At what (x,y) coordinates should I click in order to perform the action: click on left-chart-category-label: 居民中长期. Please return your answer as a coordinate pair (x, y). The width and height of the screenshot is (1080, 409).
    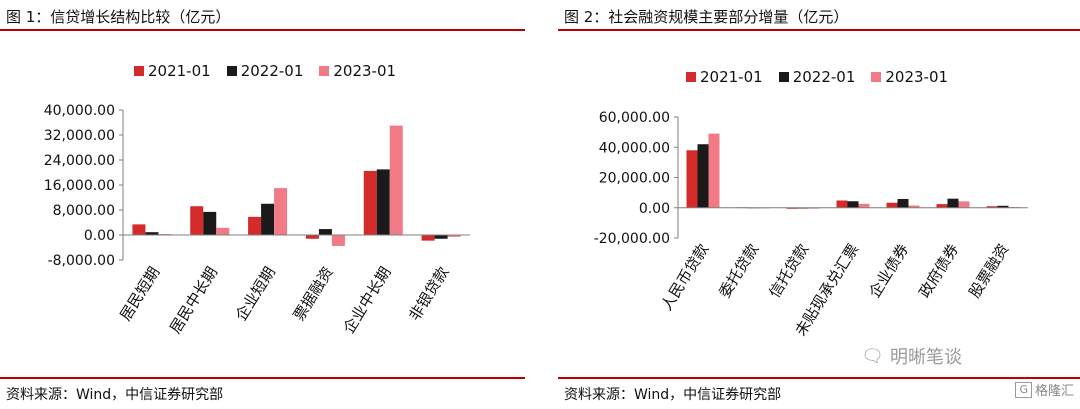
    Looking at the image, I should click on (193, 300).